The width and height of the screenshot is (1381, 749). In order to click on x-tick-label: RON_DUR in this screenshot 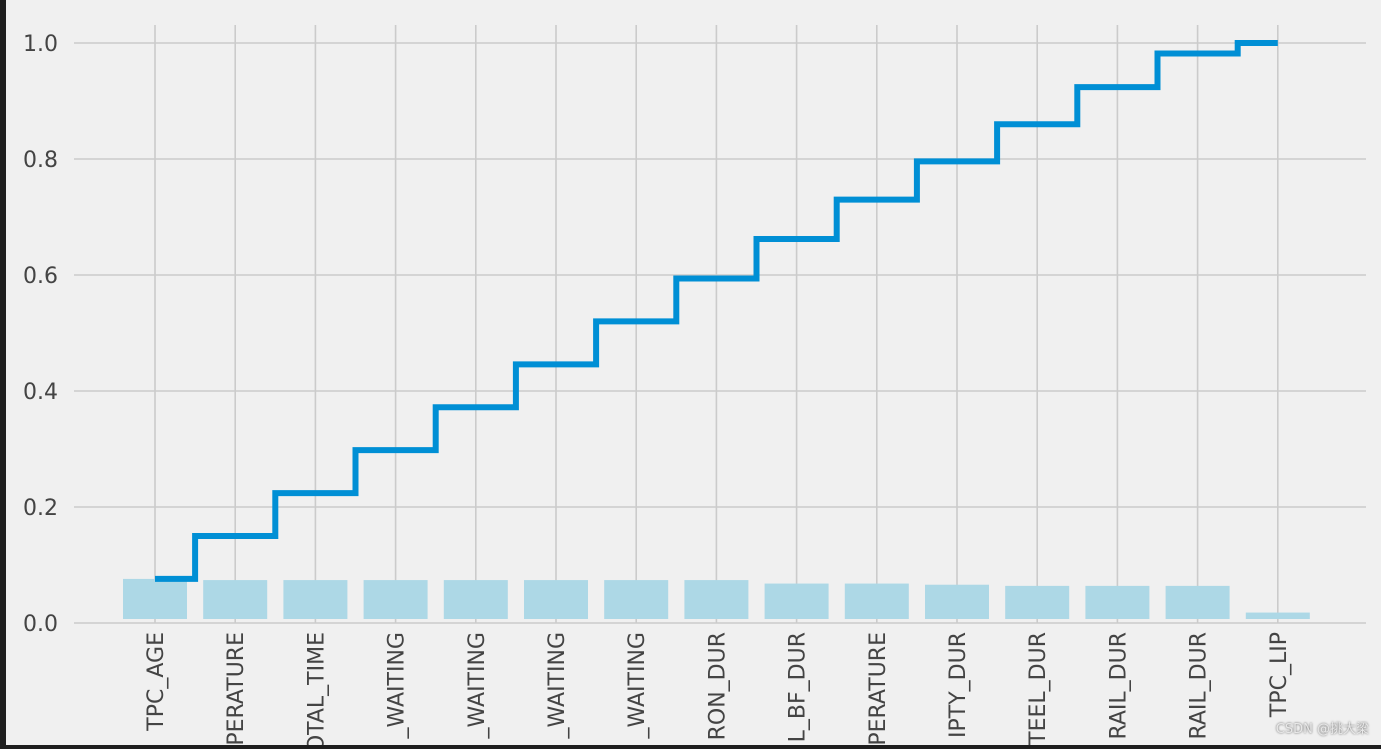, I will do `click(717, 686)`.